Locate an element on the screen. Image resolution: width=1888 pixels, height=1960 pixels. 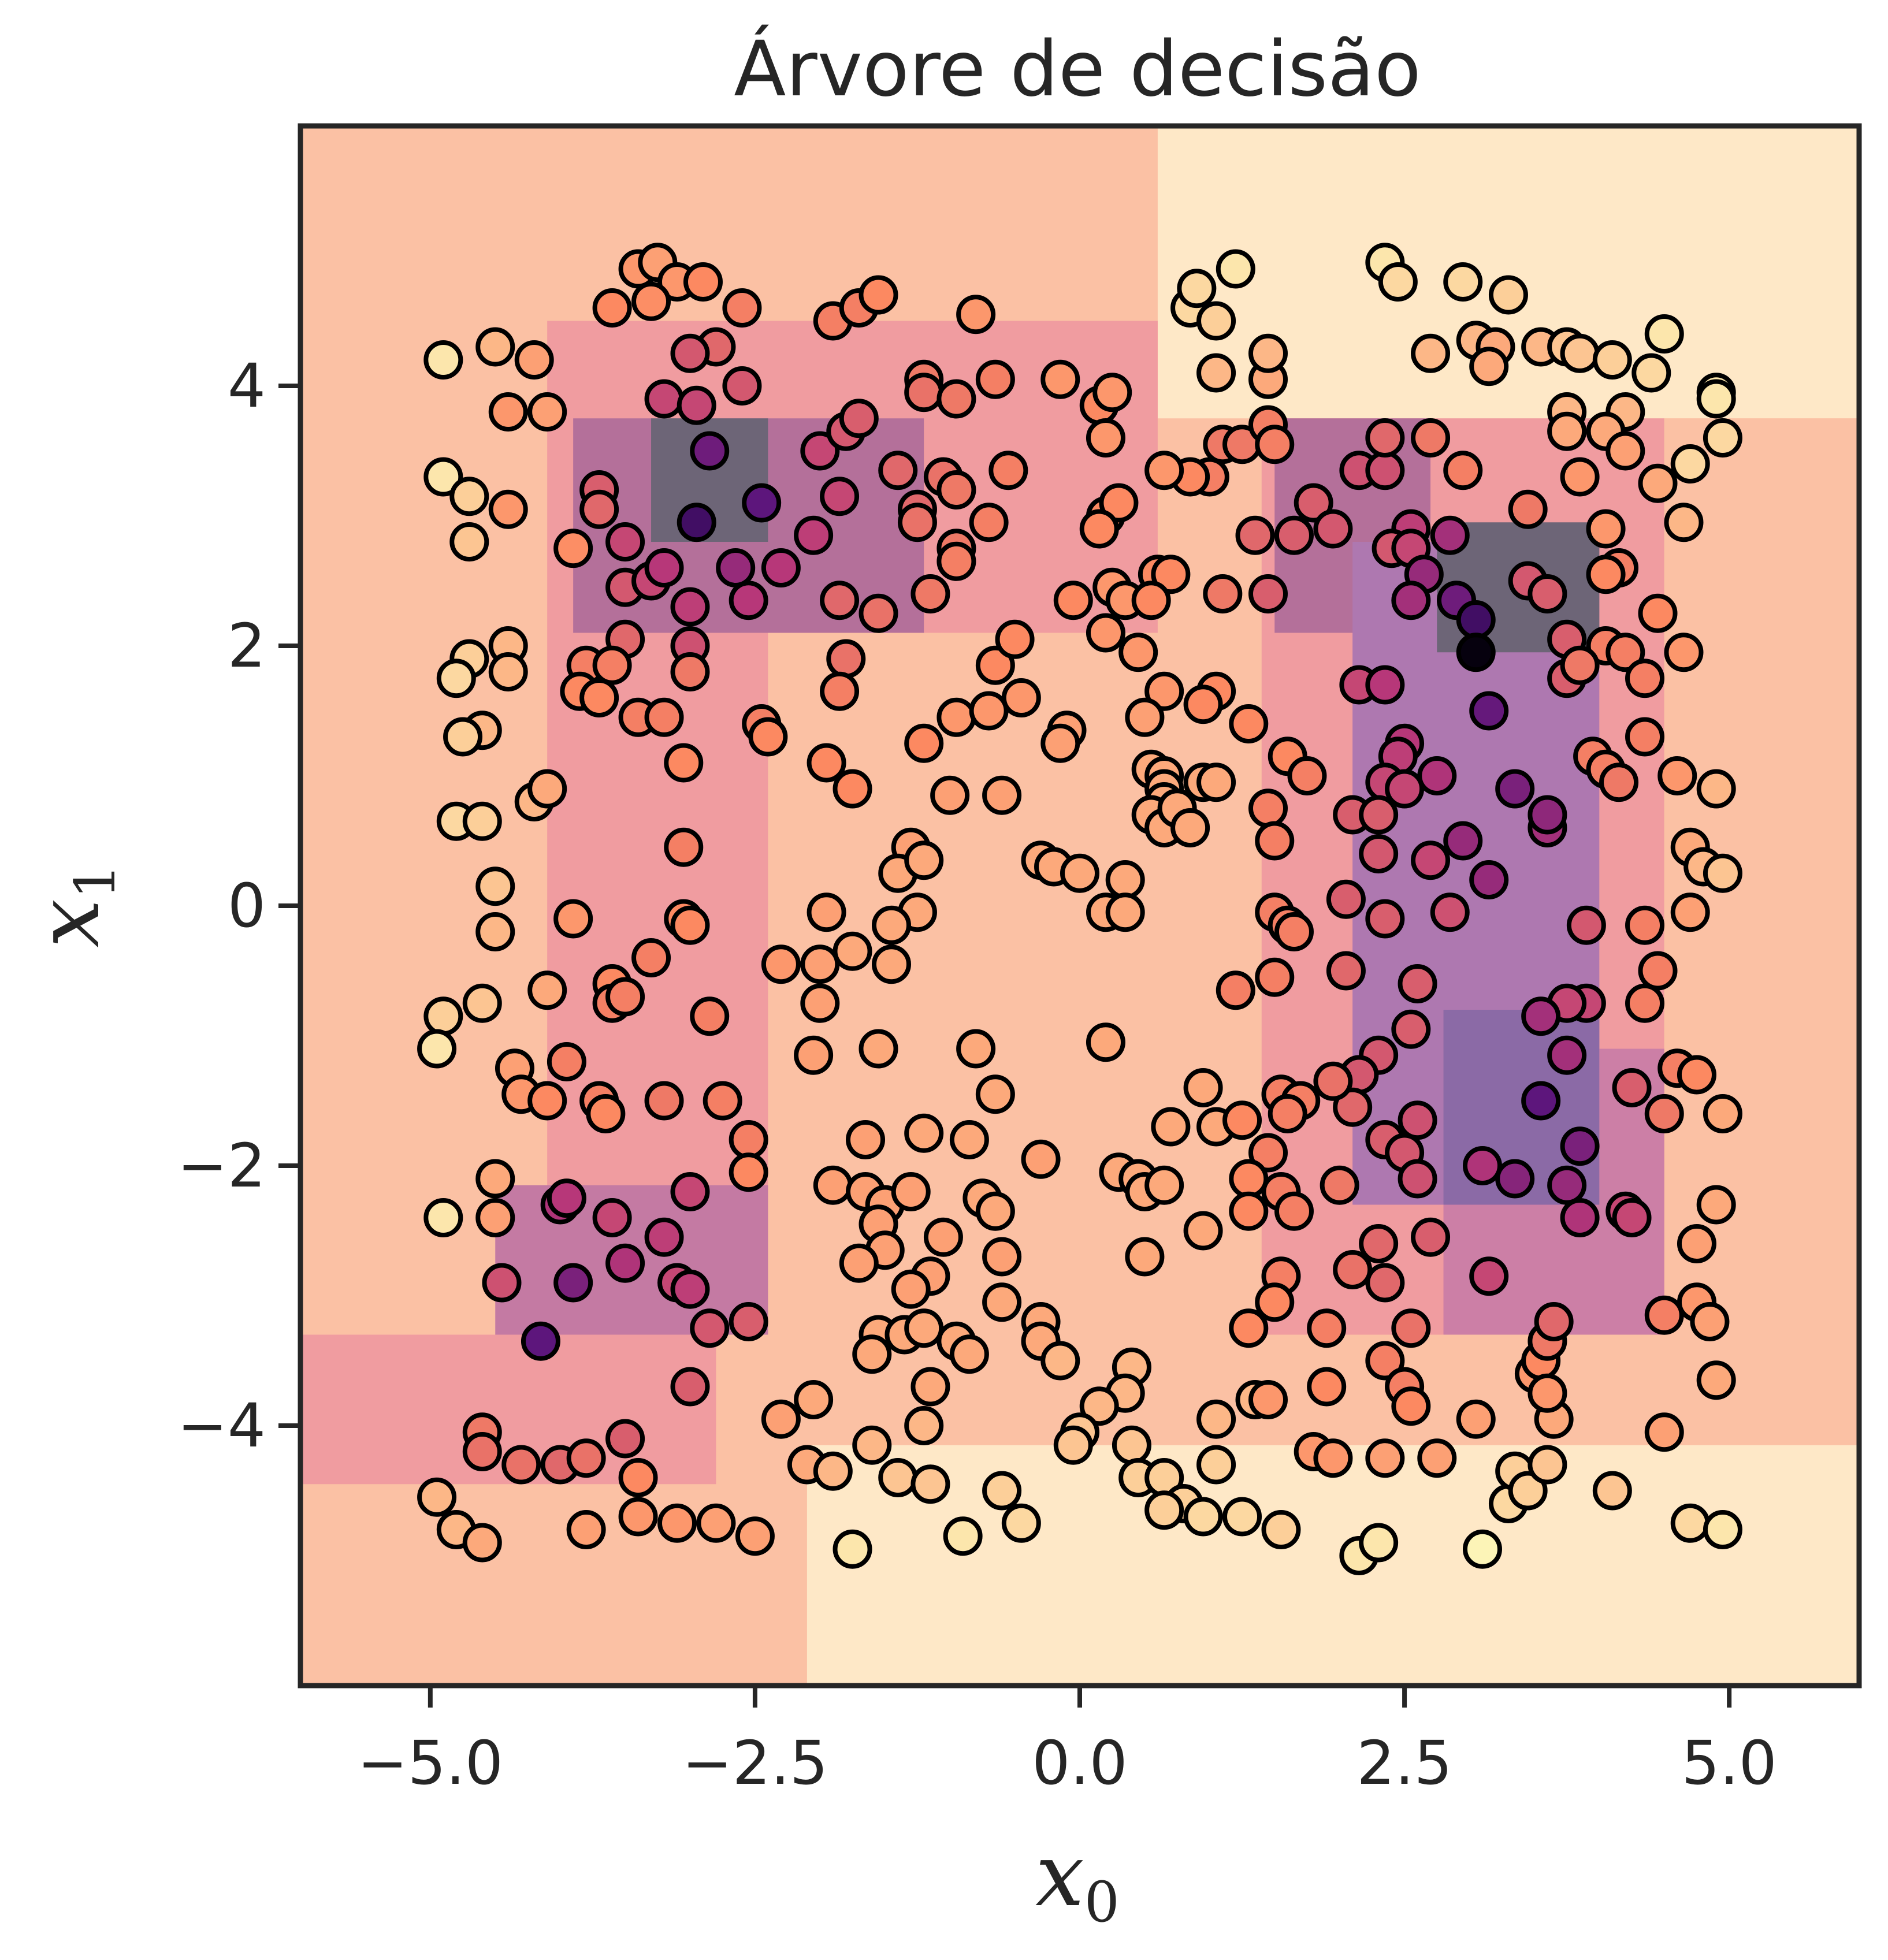
y-axis-ticks: −4 −2 0 2 4 is located at coordinates (238, 906).